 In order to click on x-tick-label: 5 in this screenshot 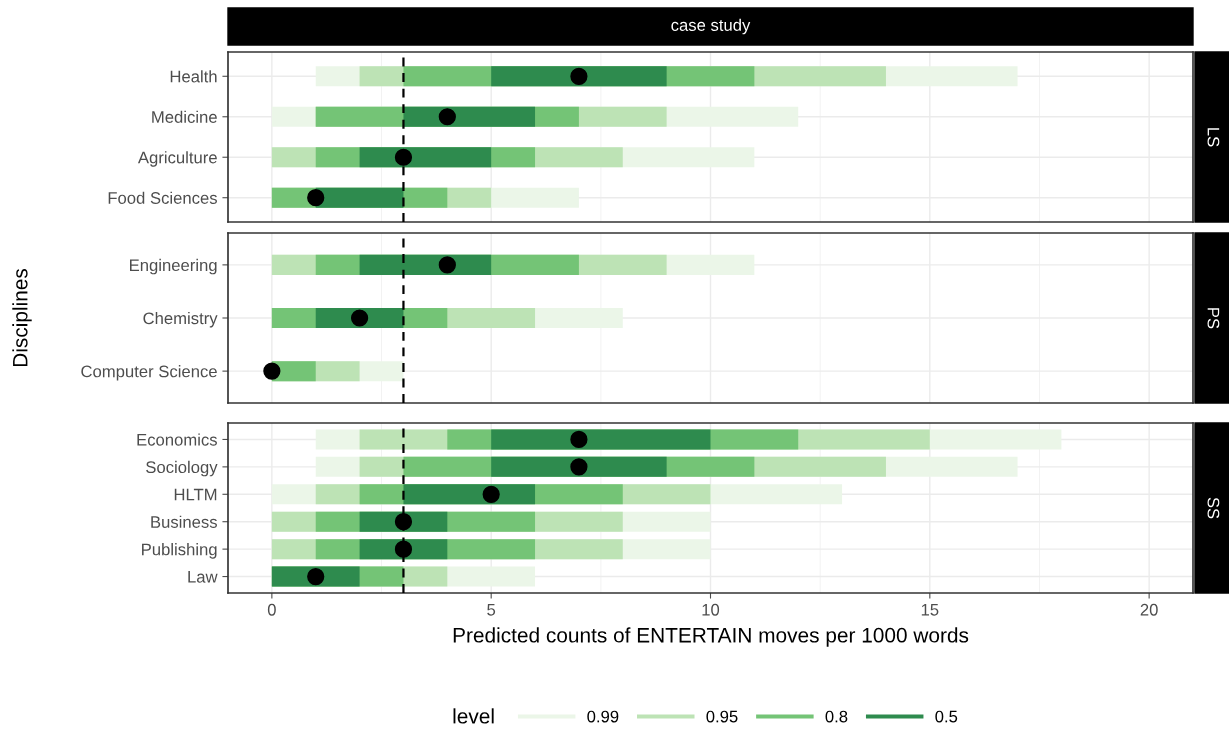, I will do `click(491, 610)`.